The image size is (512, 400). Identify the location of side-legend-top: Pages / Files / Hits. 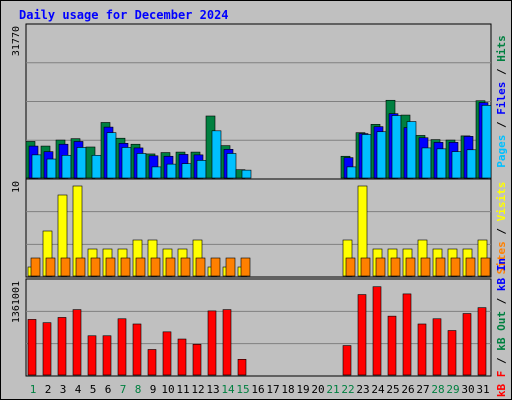
(501, 101).